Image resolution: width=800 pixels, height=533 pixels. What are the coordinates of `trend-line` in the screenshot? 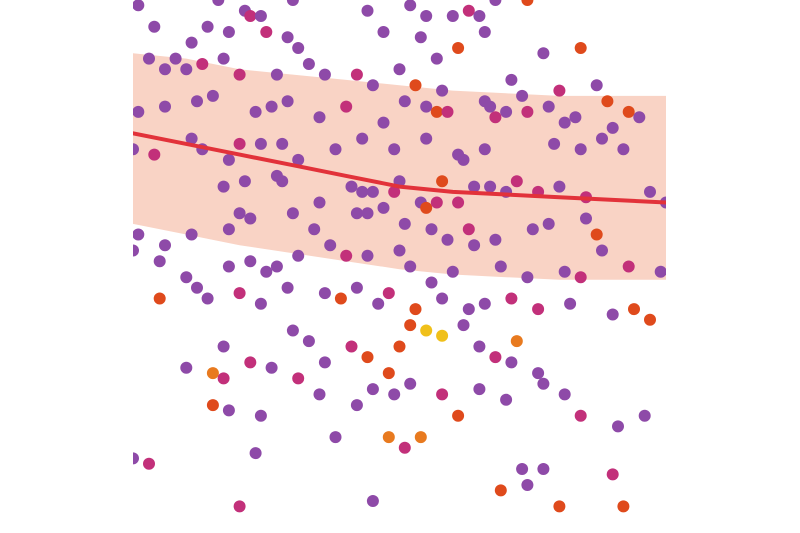 It's located at (399, 168).